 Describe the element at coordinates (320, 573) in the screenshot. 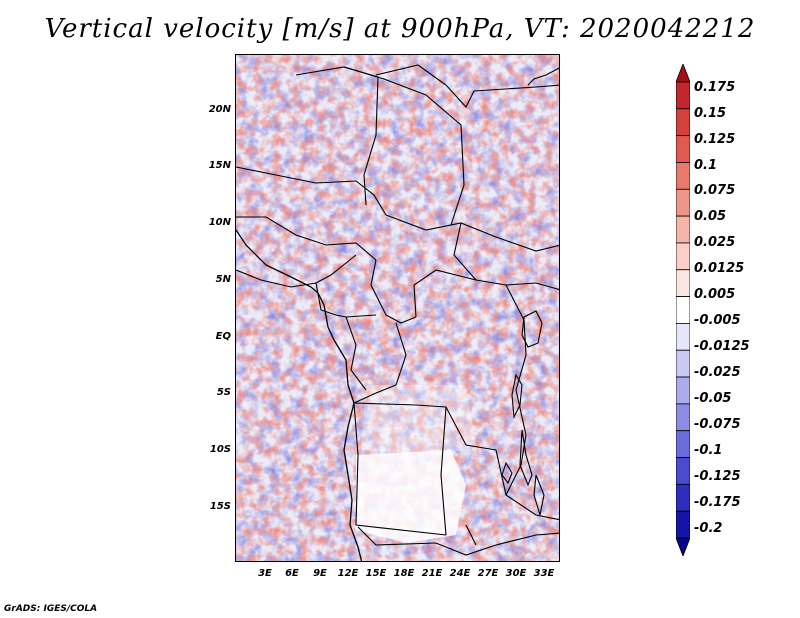

I see `lon-label-9e: 9E` at that location.